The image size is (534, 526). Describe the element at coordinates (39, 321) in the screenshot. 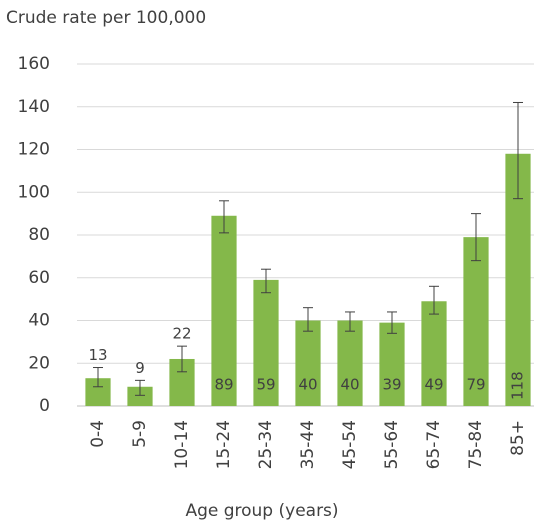

I see `y-tick-label: 40` at that location.